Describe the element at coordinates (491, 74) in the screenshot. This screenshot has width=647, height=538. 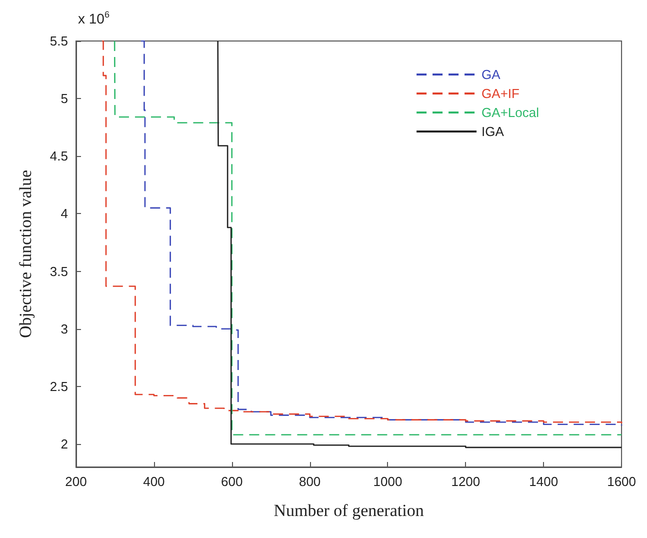
I see `legend-label: GA` at that location.